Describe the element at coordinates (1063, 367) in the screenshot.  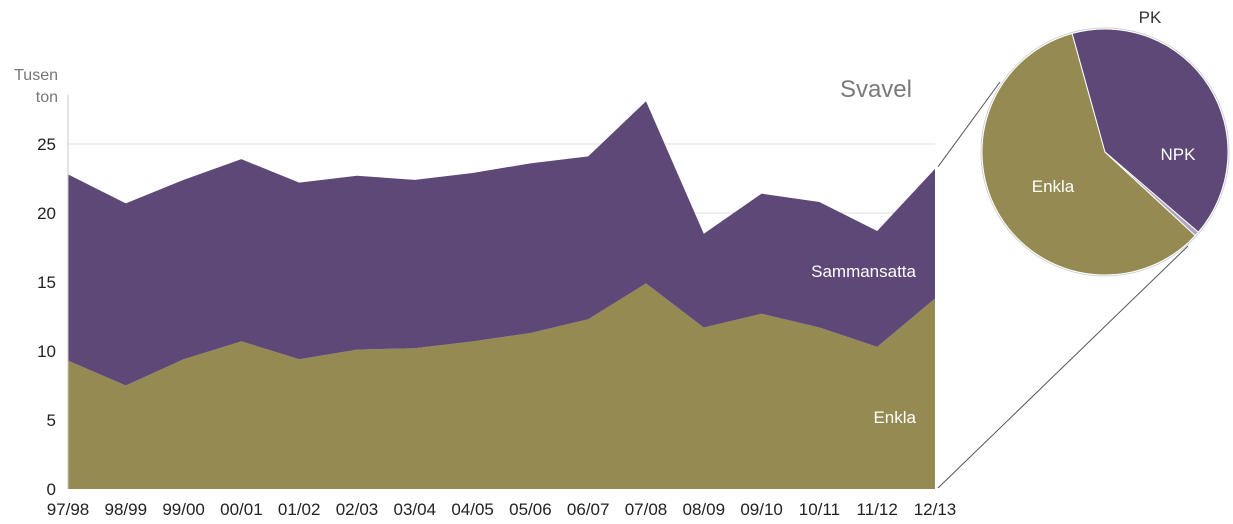
I see `connector-bottom` at that location.